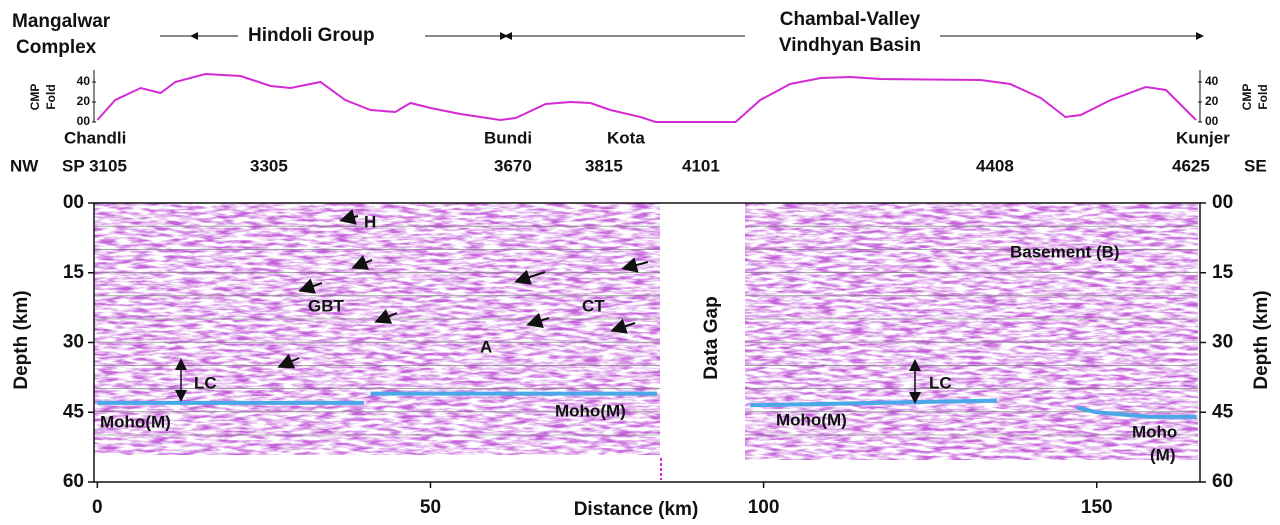 The height and width of the screenshot is (525, 1280). I want to click on x-tick-label: 150, so click(1097, 507).